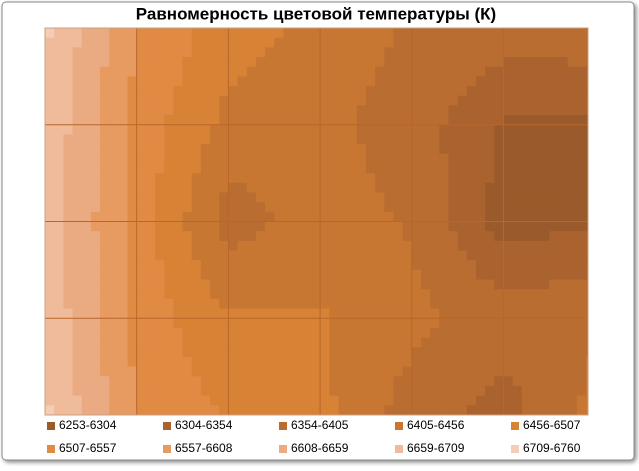  What do you see at coordinates (51, 426) in the screenshot?
I see `legend-swatch` at bounding box center [51, 426].